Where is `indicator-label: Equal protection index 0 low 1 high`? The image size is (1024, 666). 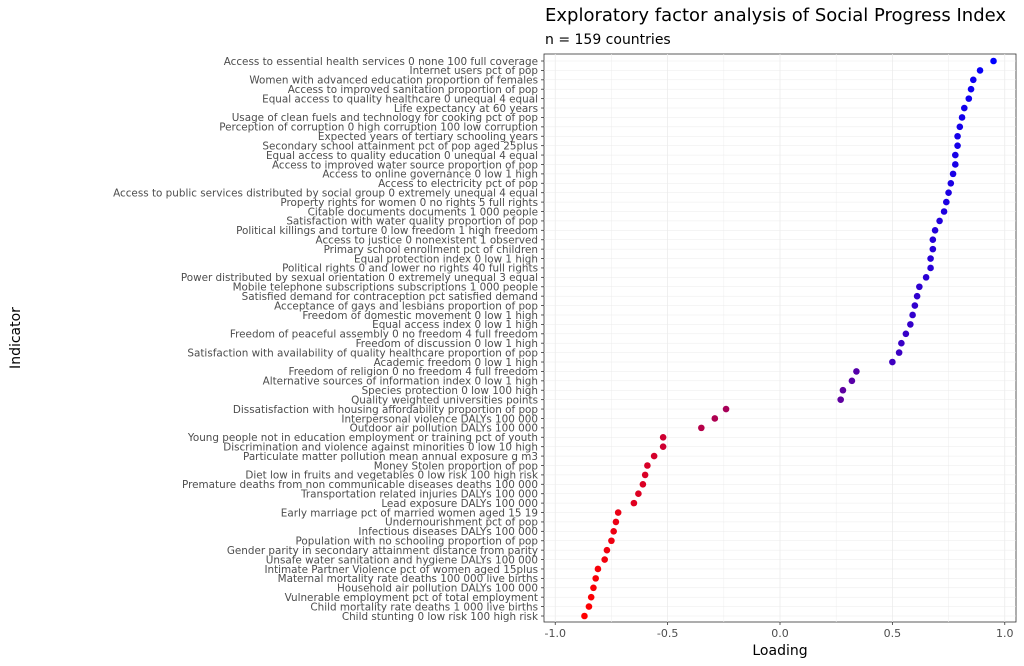
indicator-label: Equal protection index 0 low 1 high is located at coordinates (446, 259).